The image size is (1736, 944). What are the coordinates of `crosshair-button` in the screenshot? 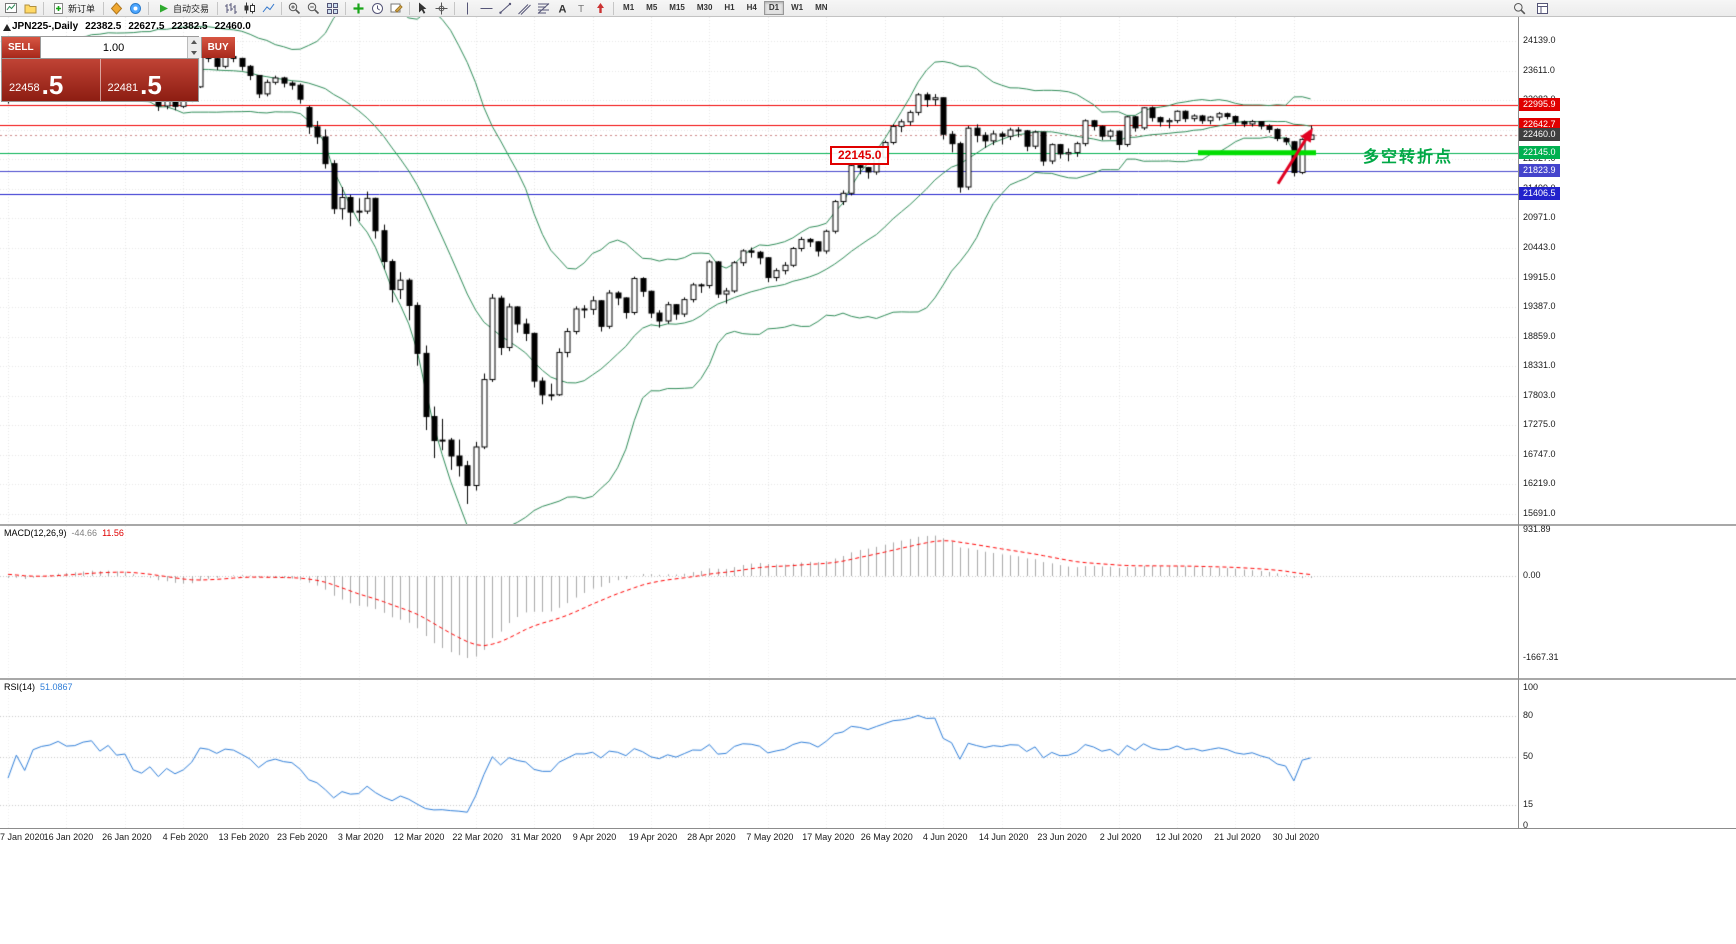 It's located at (441, 8).